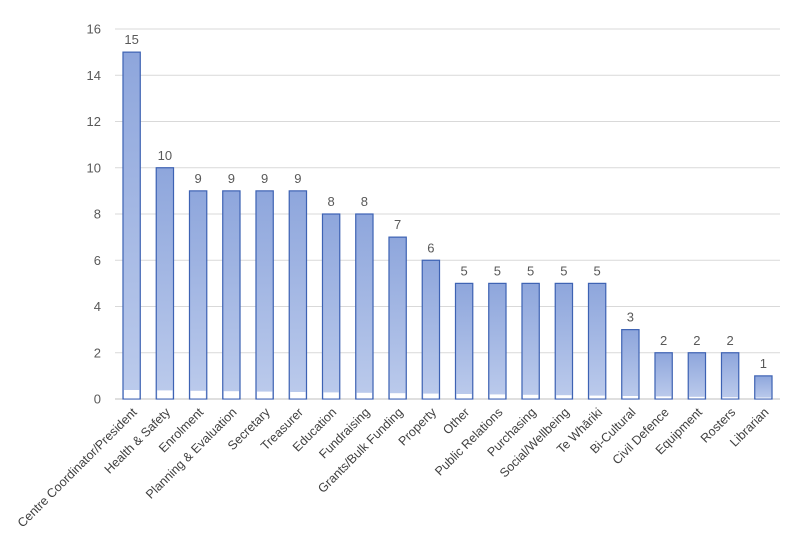 This screenshot has height=548, width=800. I want to click on y-tick-label: 14, so click(94, 75).